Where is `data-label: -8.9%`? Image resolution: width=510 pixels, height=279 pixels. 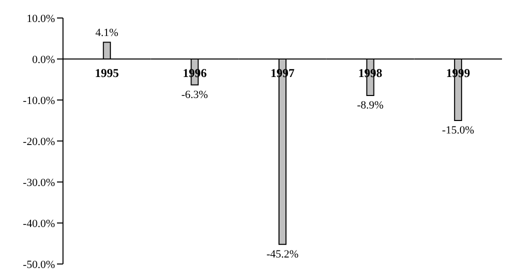
data-label: -8.9% is located at coordinates (370, 105).